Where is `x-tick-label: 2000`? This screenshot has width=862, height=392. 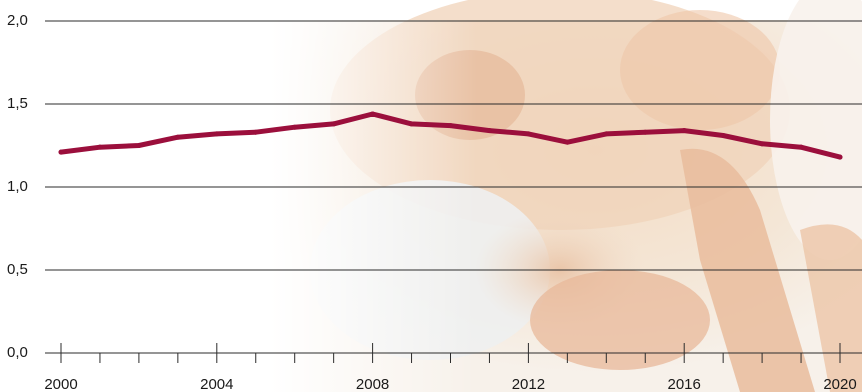
x-tick-label: 2000 is located at coordinates (60, 384).